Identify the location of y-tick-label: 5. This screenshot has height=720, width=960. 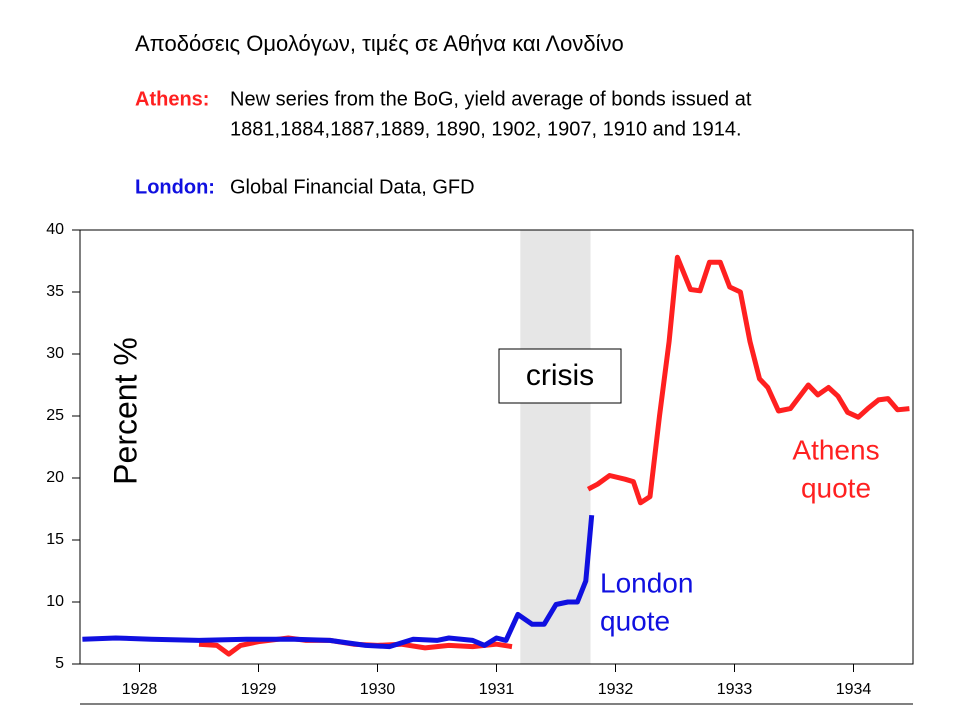
(59, 663).